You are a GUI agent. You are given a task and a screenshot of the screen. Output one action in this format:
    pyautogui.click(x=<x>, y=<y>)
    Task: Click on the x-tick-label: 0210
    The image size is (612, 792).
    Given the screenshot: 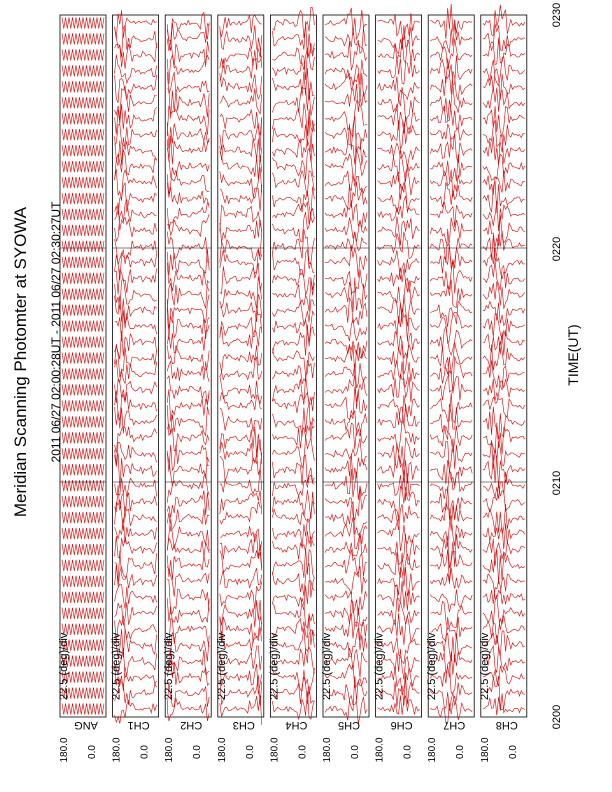 What is the action you would take?
    pyautogui.click(x=557, y=483)
    